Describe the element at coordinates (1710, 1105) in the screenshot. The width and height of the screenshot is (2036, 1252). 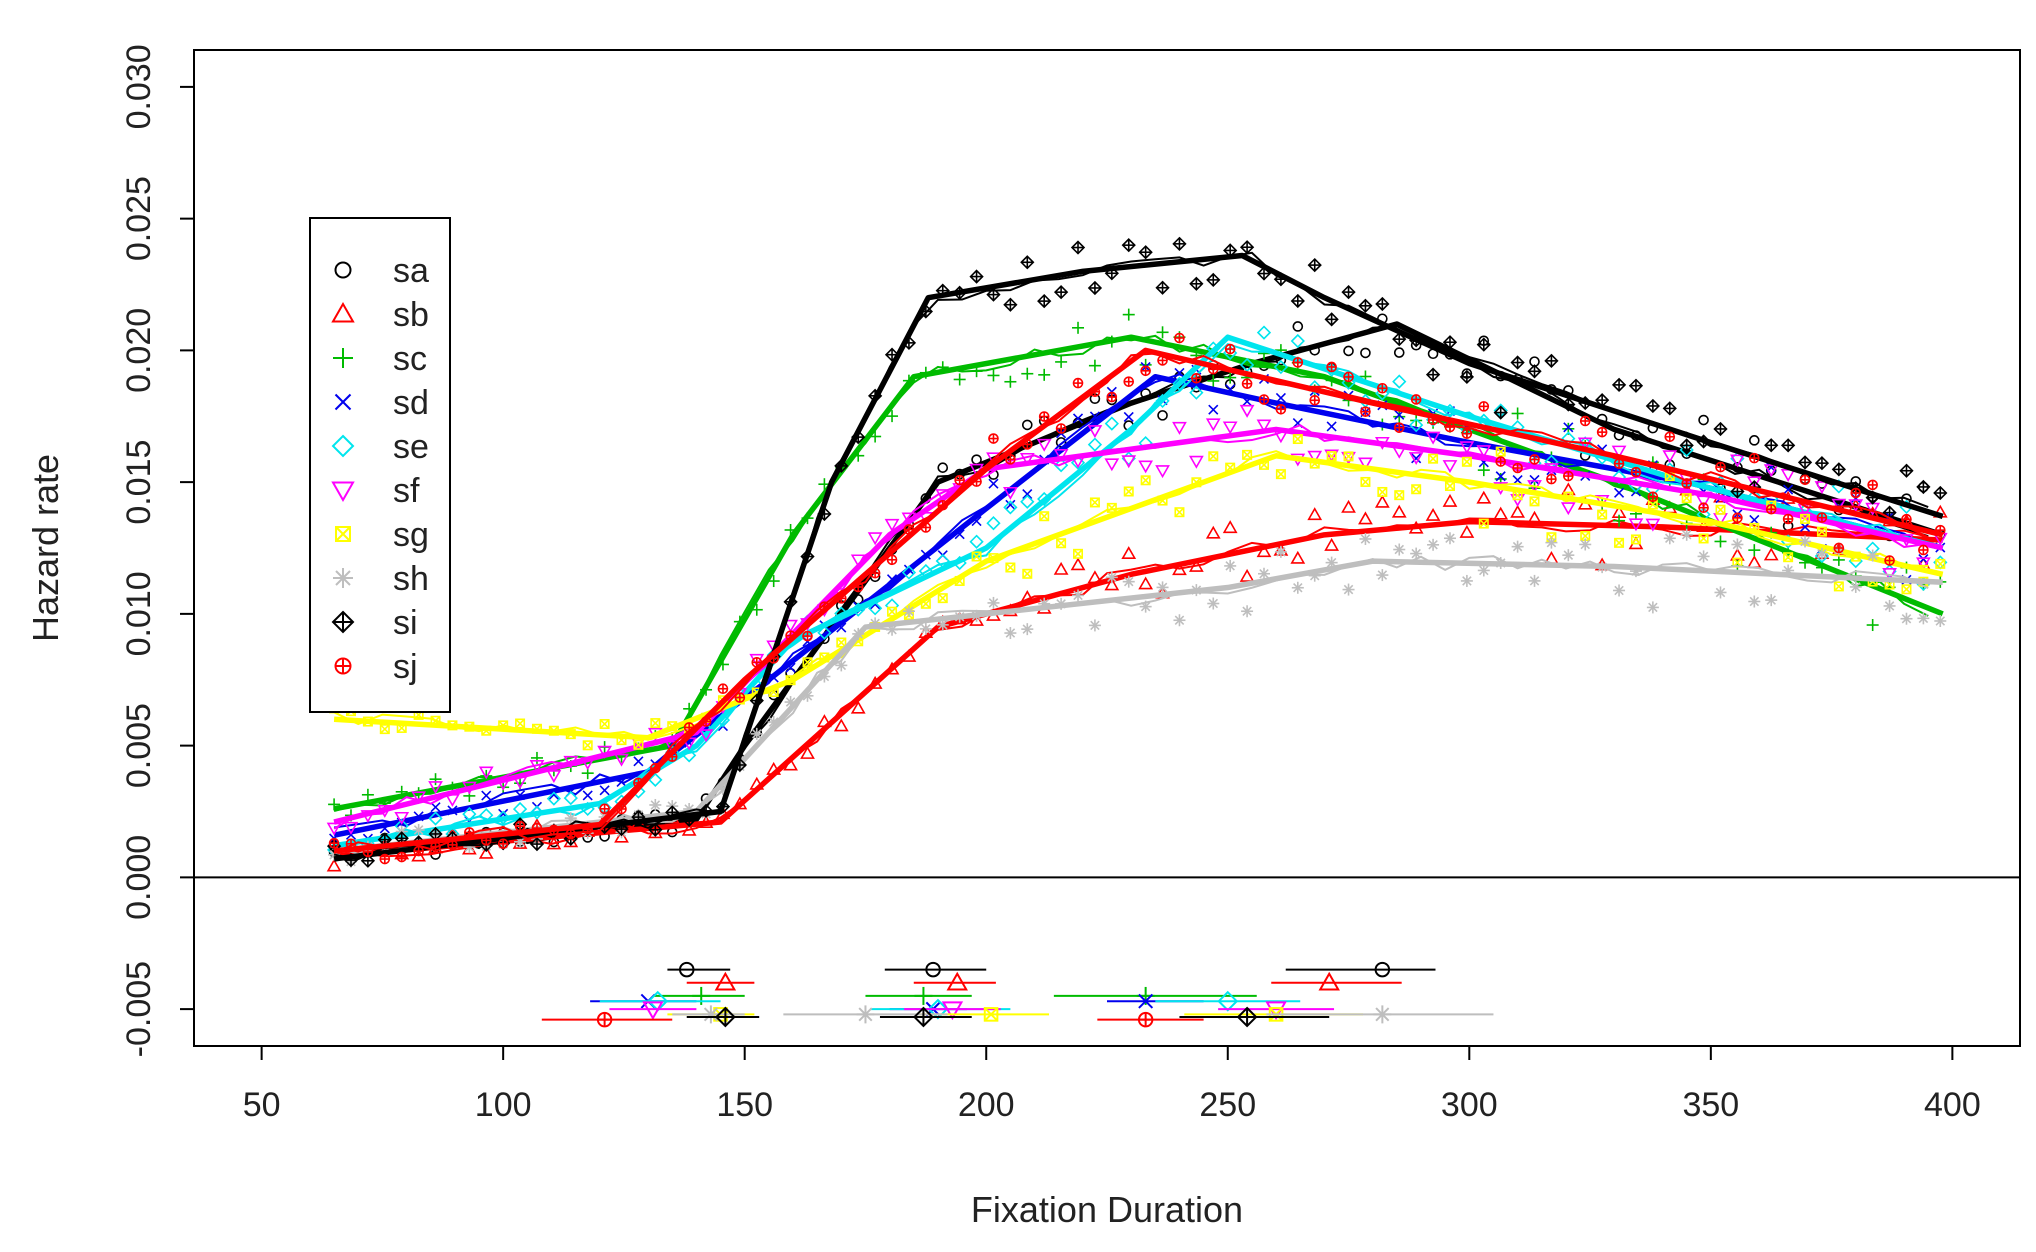
I see `x-tick-label: 350` at that location.